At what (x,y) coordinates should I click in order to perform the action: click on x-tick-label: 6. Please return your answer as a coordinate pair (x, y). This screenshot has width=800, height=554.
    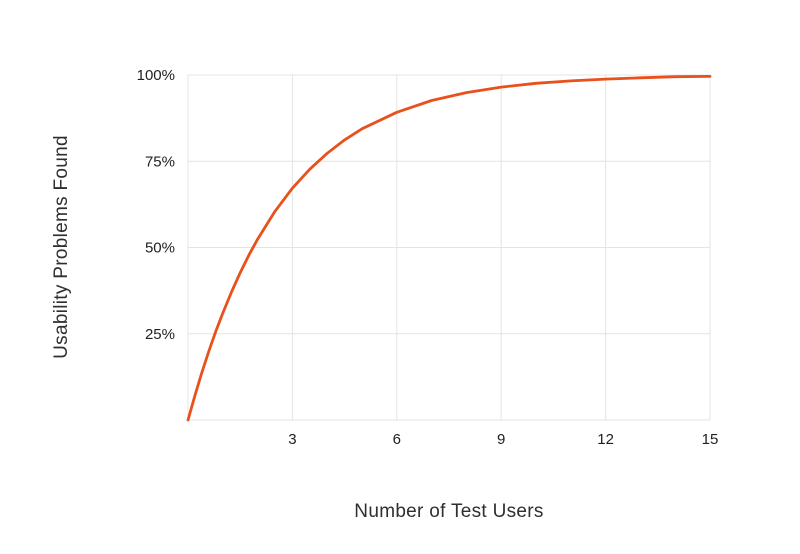
    Looking at the image, I should click on (397, 439).